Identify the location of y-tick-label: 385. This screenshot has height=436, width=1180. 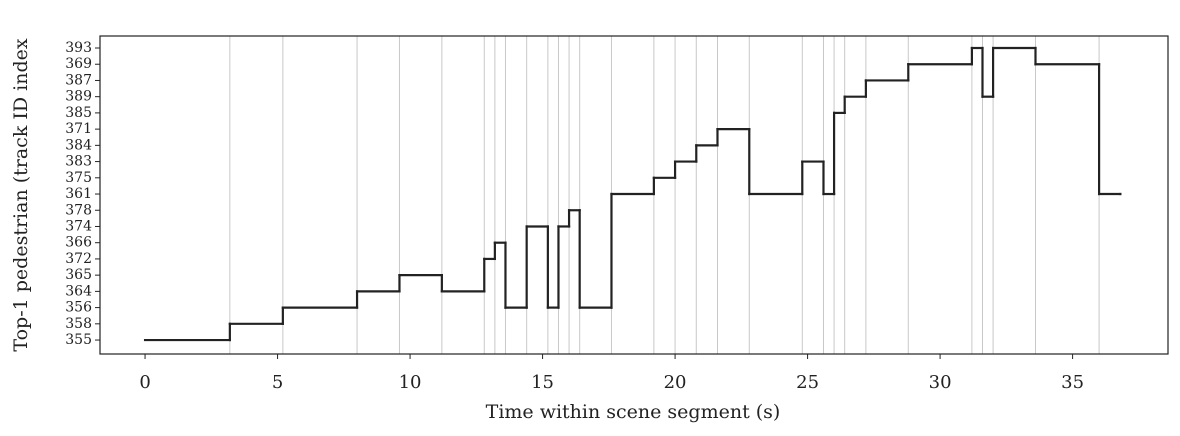
(78, 113).